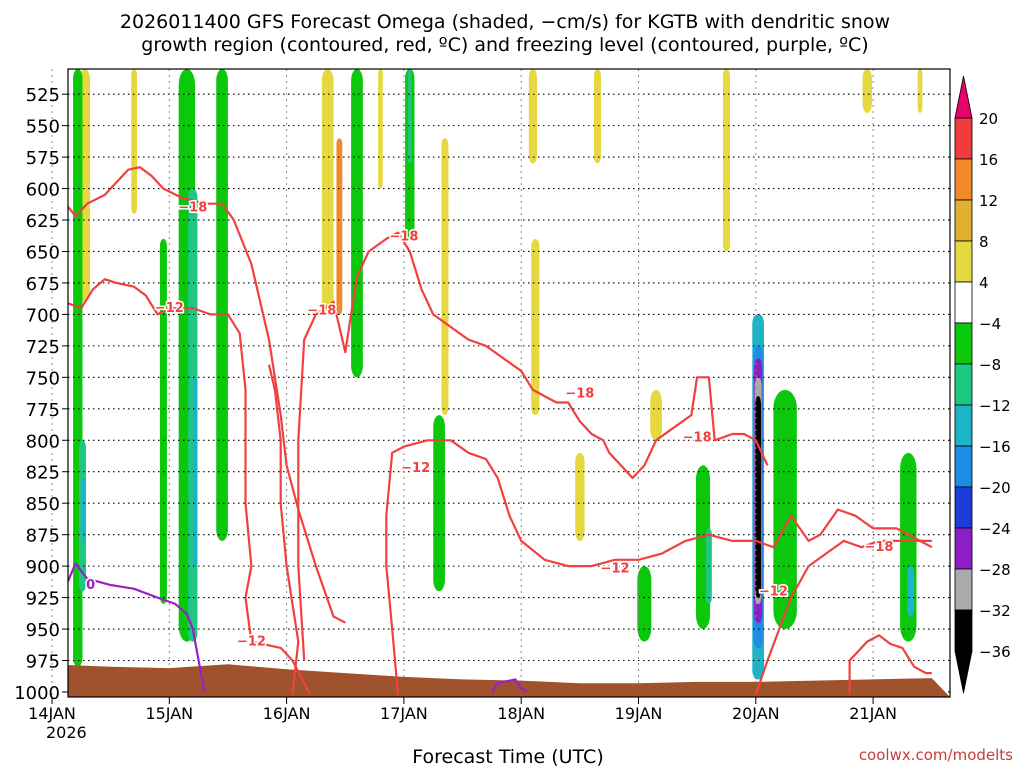  Describe the element at coordinates (43, 599) in the screenshot. I see `y-tick-label-925: 925` at that location.